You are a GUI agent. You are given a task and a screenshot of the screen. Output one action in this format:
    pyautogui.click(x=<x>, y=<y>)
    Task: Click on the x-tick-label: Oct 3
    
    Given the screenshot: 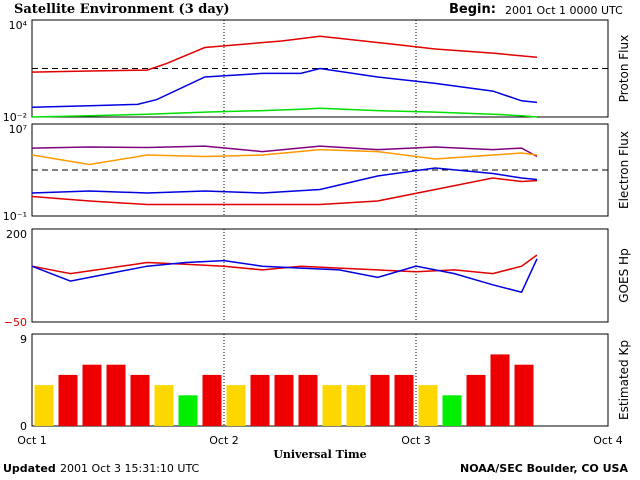 What is the action you would take?
    pyautogui.click(x=416, y=440)
    